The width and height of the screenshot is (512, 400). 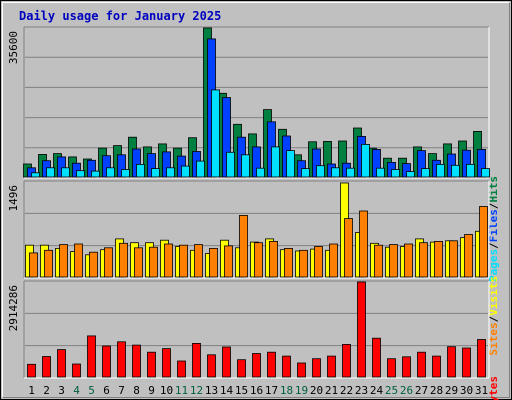 What do you see at coordinates (256, 390) in the screenshot?
I see `x-tick-label-16: 16` at bounding box center [256, 390].